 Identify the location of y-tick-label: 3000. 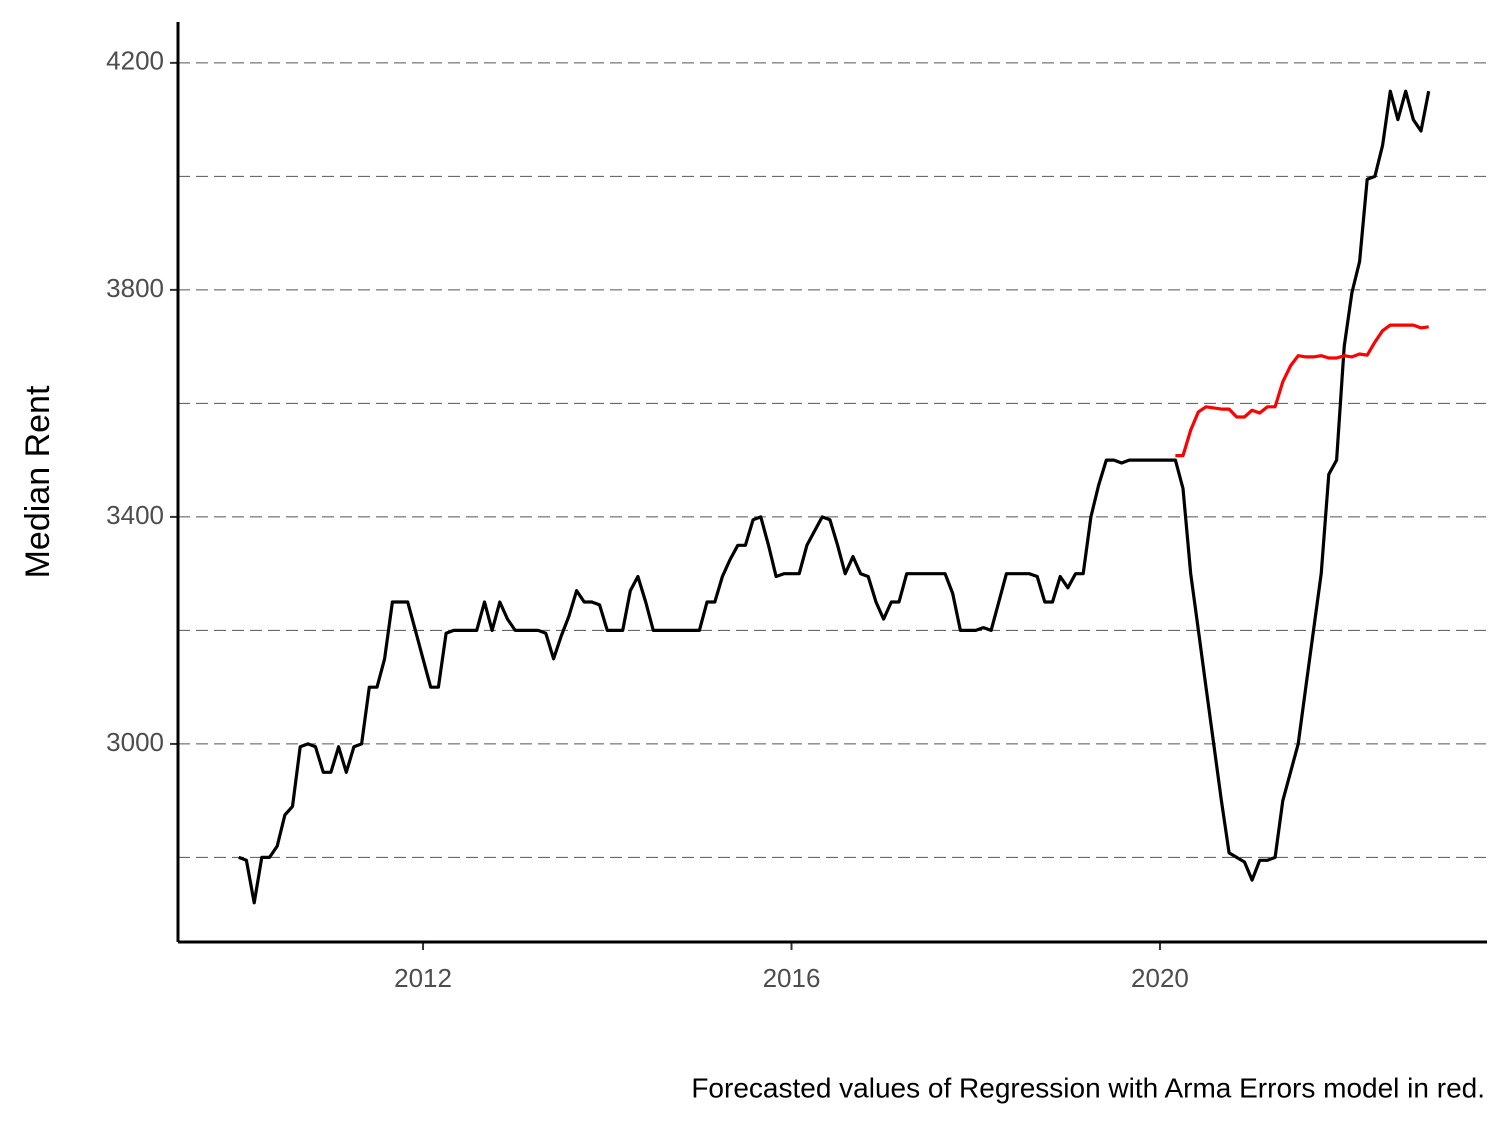
(135, 742).